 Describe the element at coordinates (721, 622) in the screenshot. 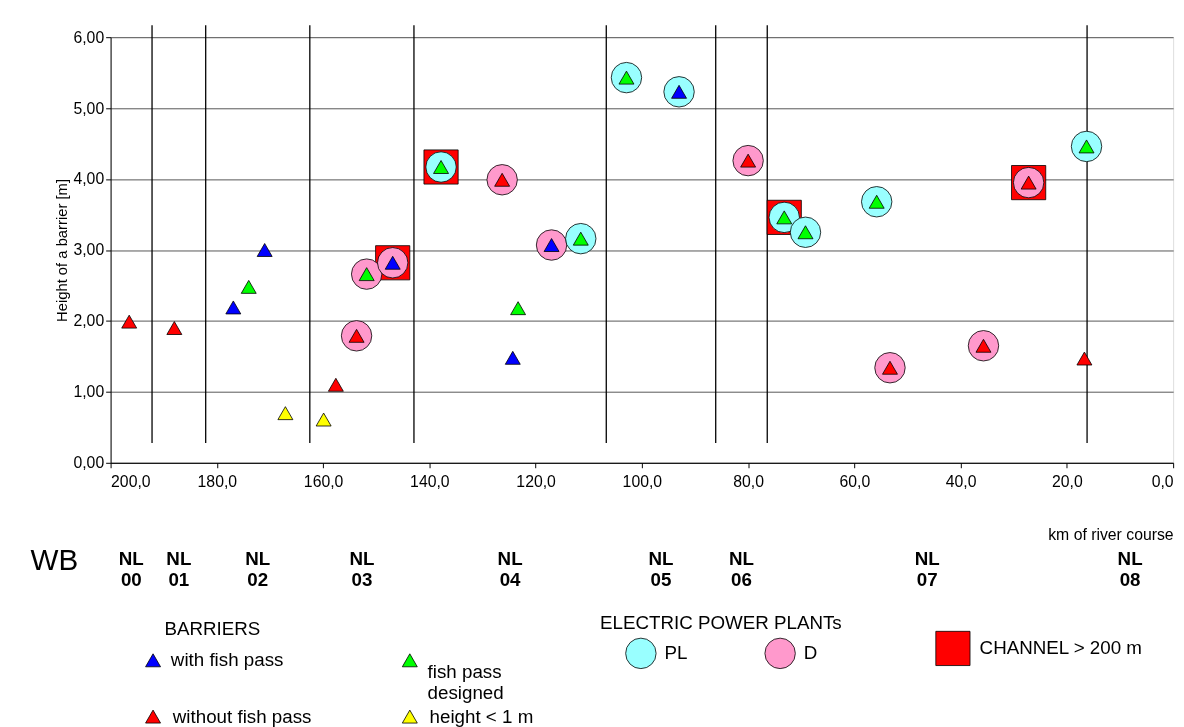

I see `text: ELECTRIC POWER PLANTs` at that location.